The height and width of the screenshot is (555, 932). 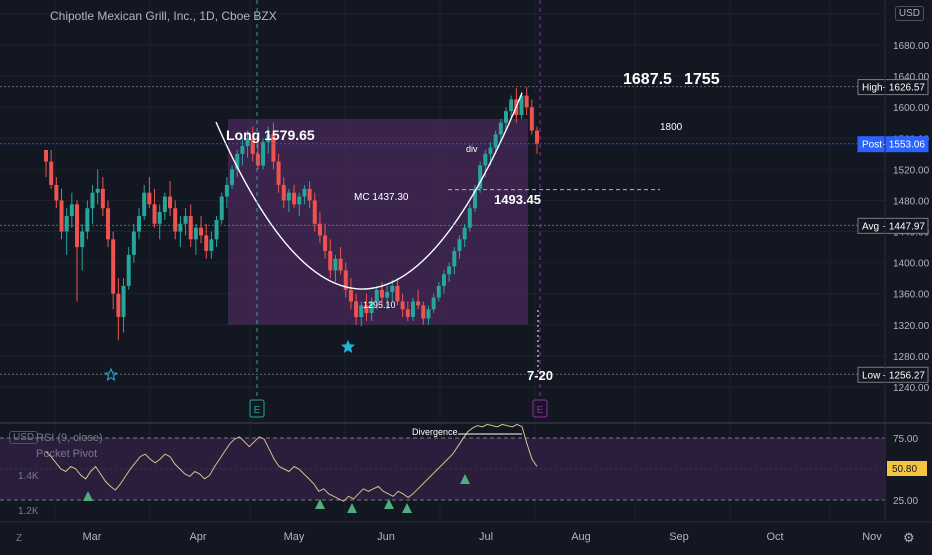 I want to click on y-tick-label: 1640.00, so click(x=911, y=77).